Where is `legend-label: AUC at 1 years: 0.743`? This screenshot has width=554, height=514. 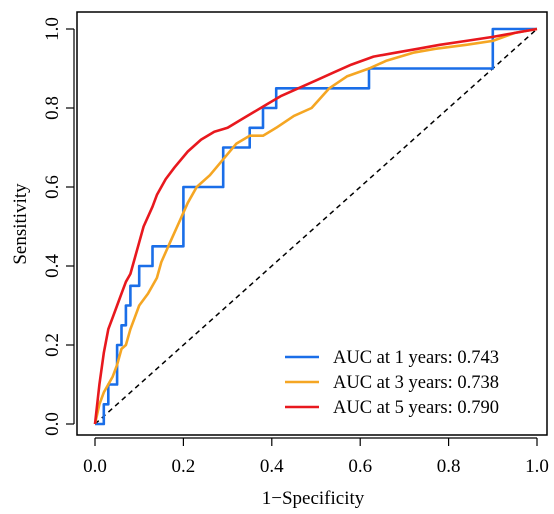 legend-label: AUC at 1 years: 0.743 is located at coordinates (416, 358).